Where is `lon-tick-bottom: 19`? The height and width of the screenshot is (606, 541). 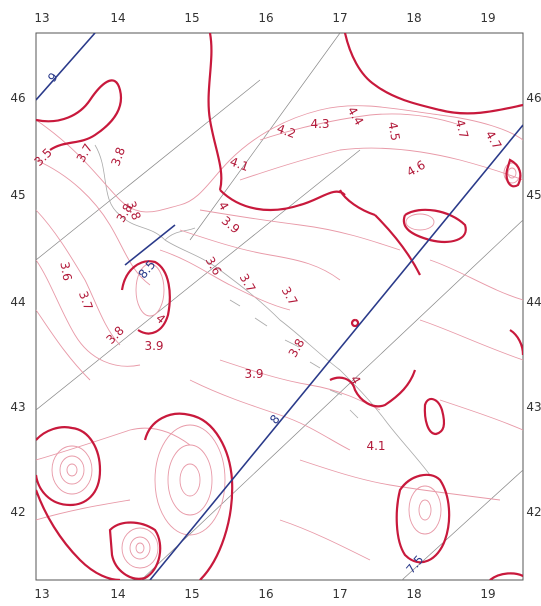 lon-tick-bottom: 19 is located at coordinates (487, 594).